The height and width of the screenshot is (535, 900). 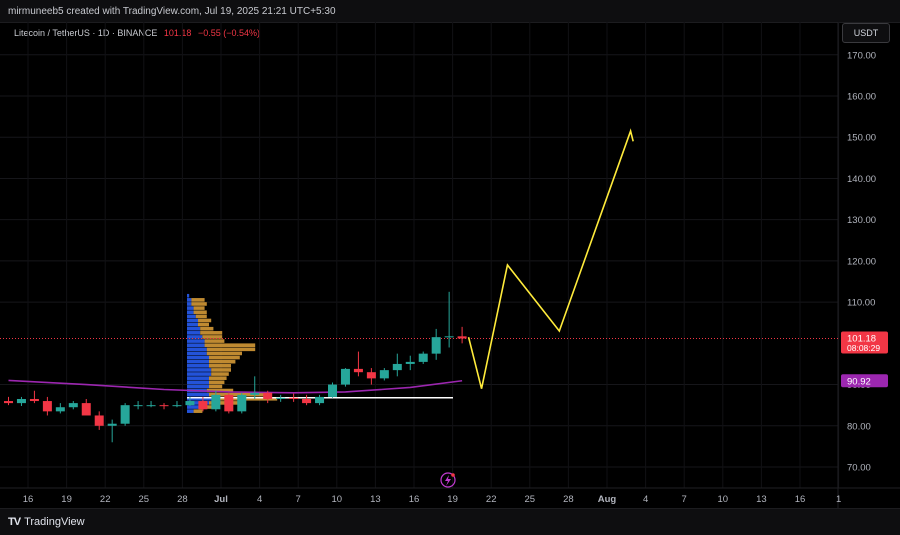 What do you see at coordinates (607, 499) in the screenshot?
I see `x-tick-label: Aug` at bounding box center [607, 499].